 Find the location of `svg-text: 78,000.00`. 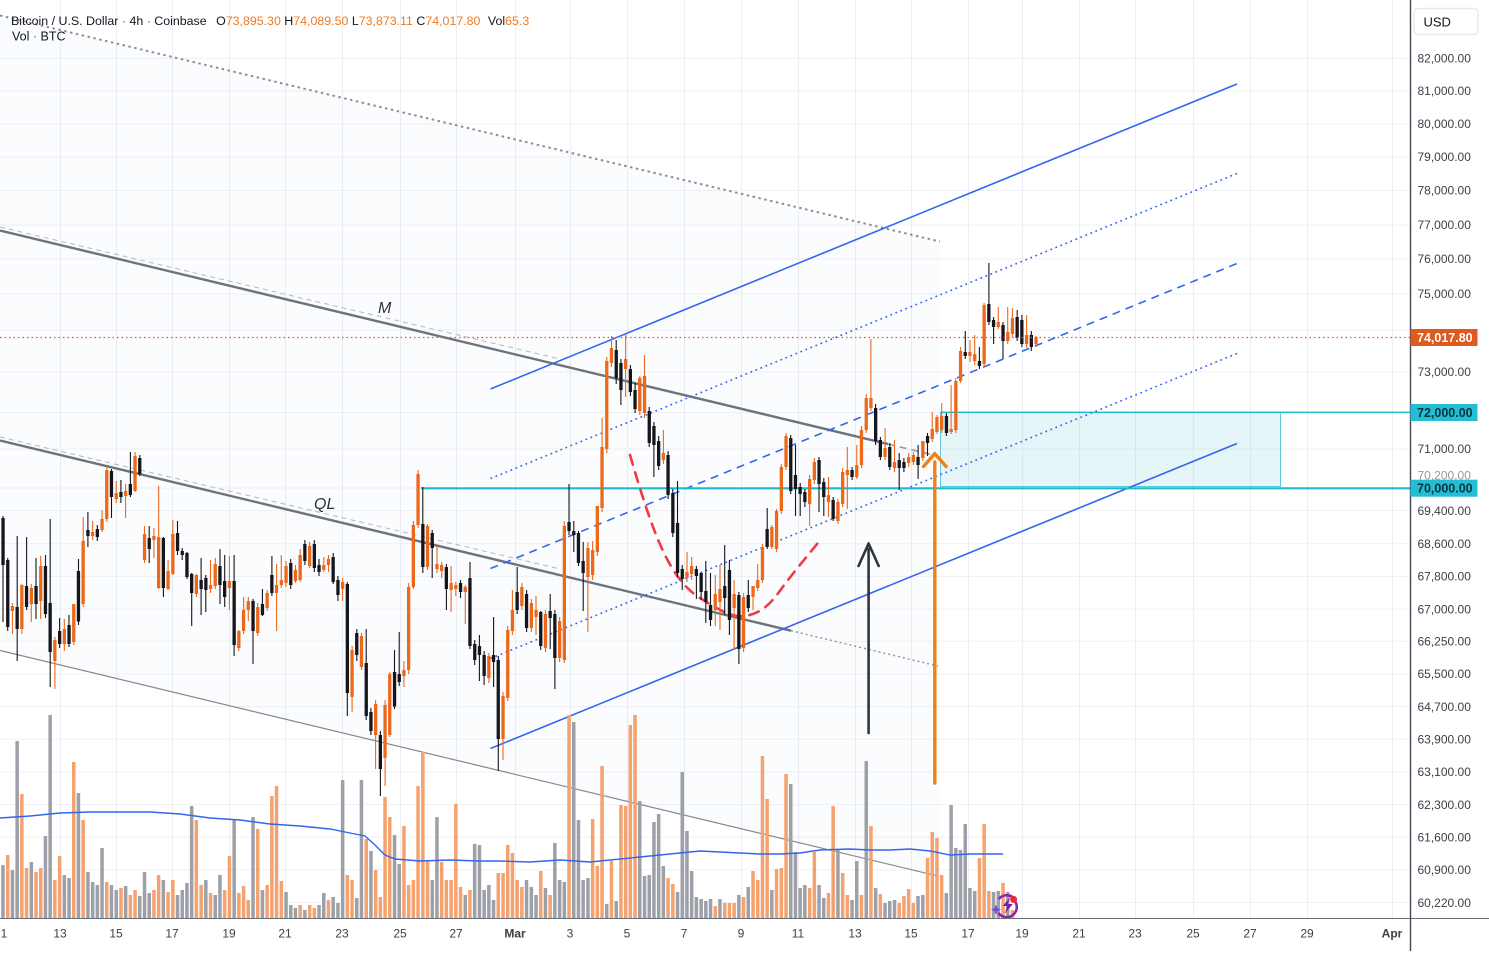

svg-text: 78,000.00 is located at coordinates (1445, 191).